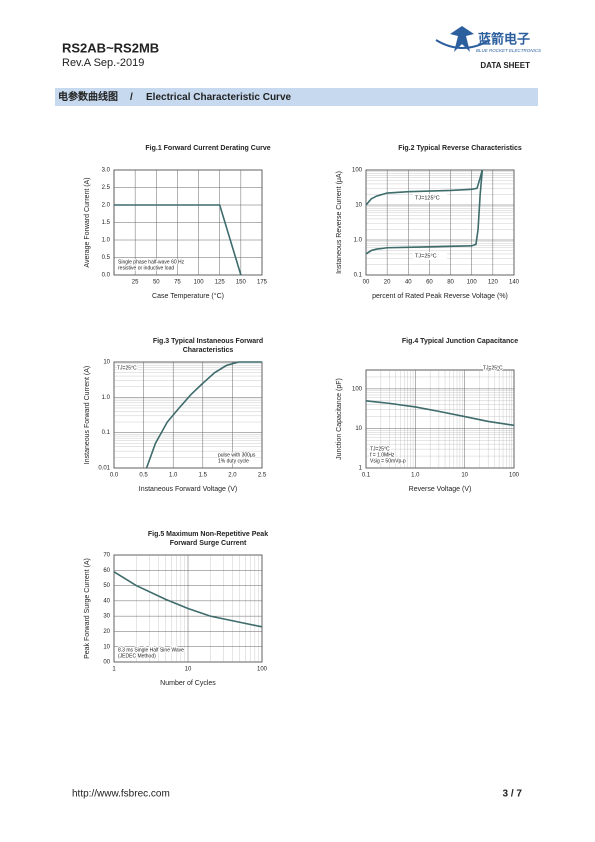  Describe the element at coordinates (208, 543) in the screenshot. I see `chart-title: Forward Surge Current` at that location.